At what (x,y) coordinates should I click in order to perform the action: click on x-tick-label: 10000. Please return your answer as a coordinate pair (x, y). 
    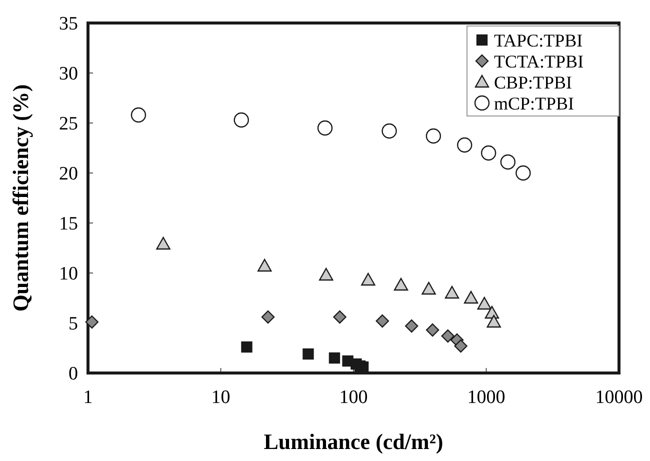
    Looking at the image, I should click on (619, 397).